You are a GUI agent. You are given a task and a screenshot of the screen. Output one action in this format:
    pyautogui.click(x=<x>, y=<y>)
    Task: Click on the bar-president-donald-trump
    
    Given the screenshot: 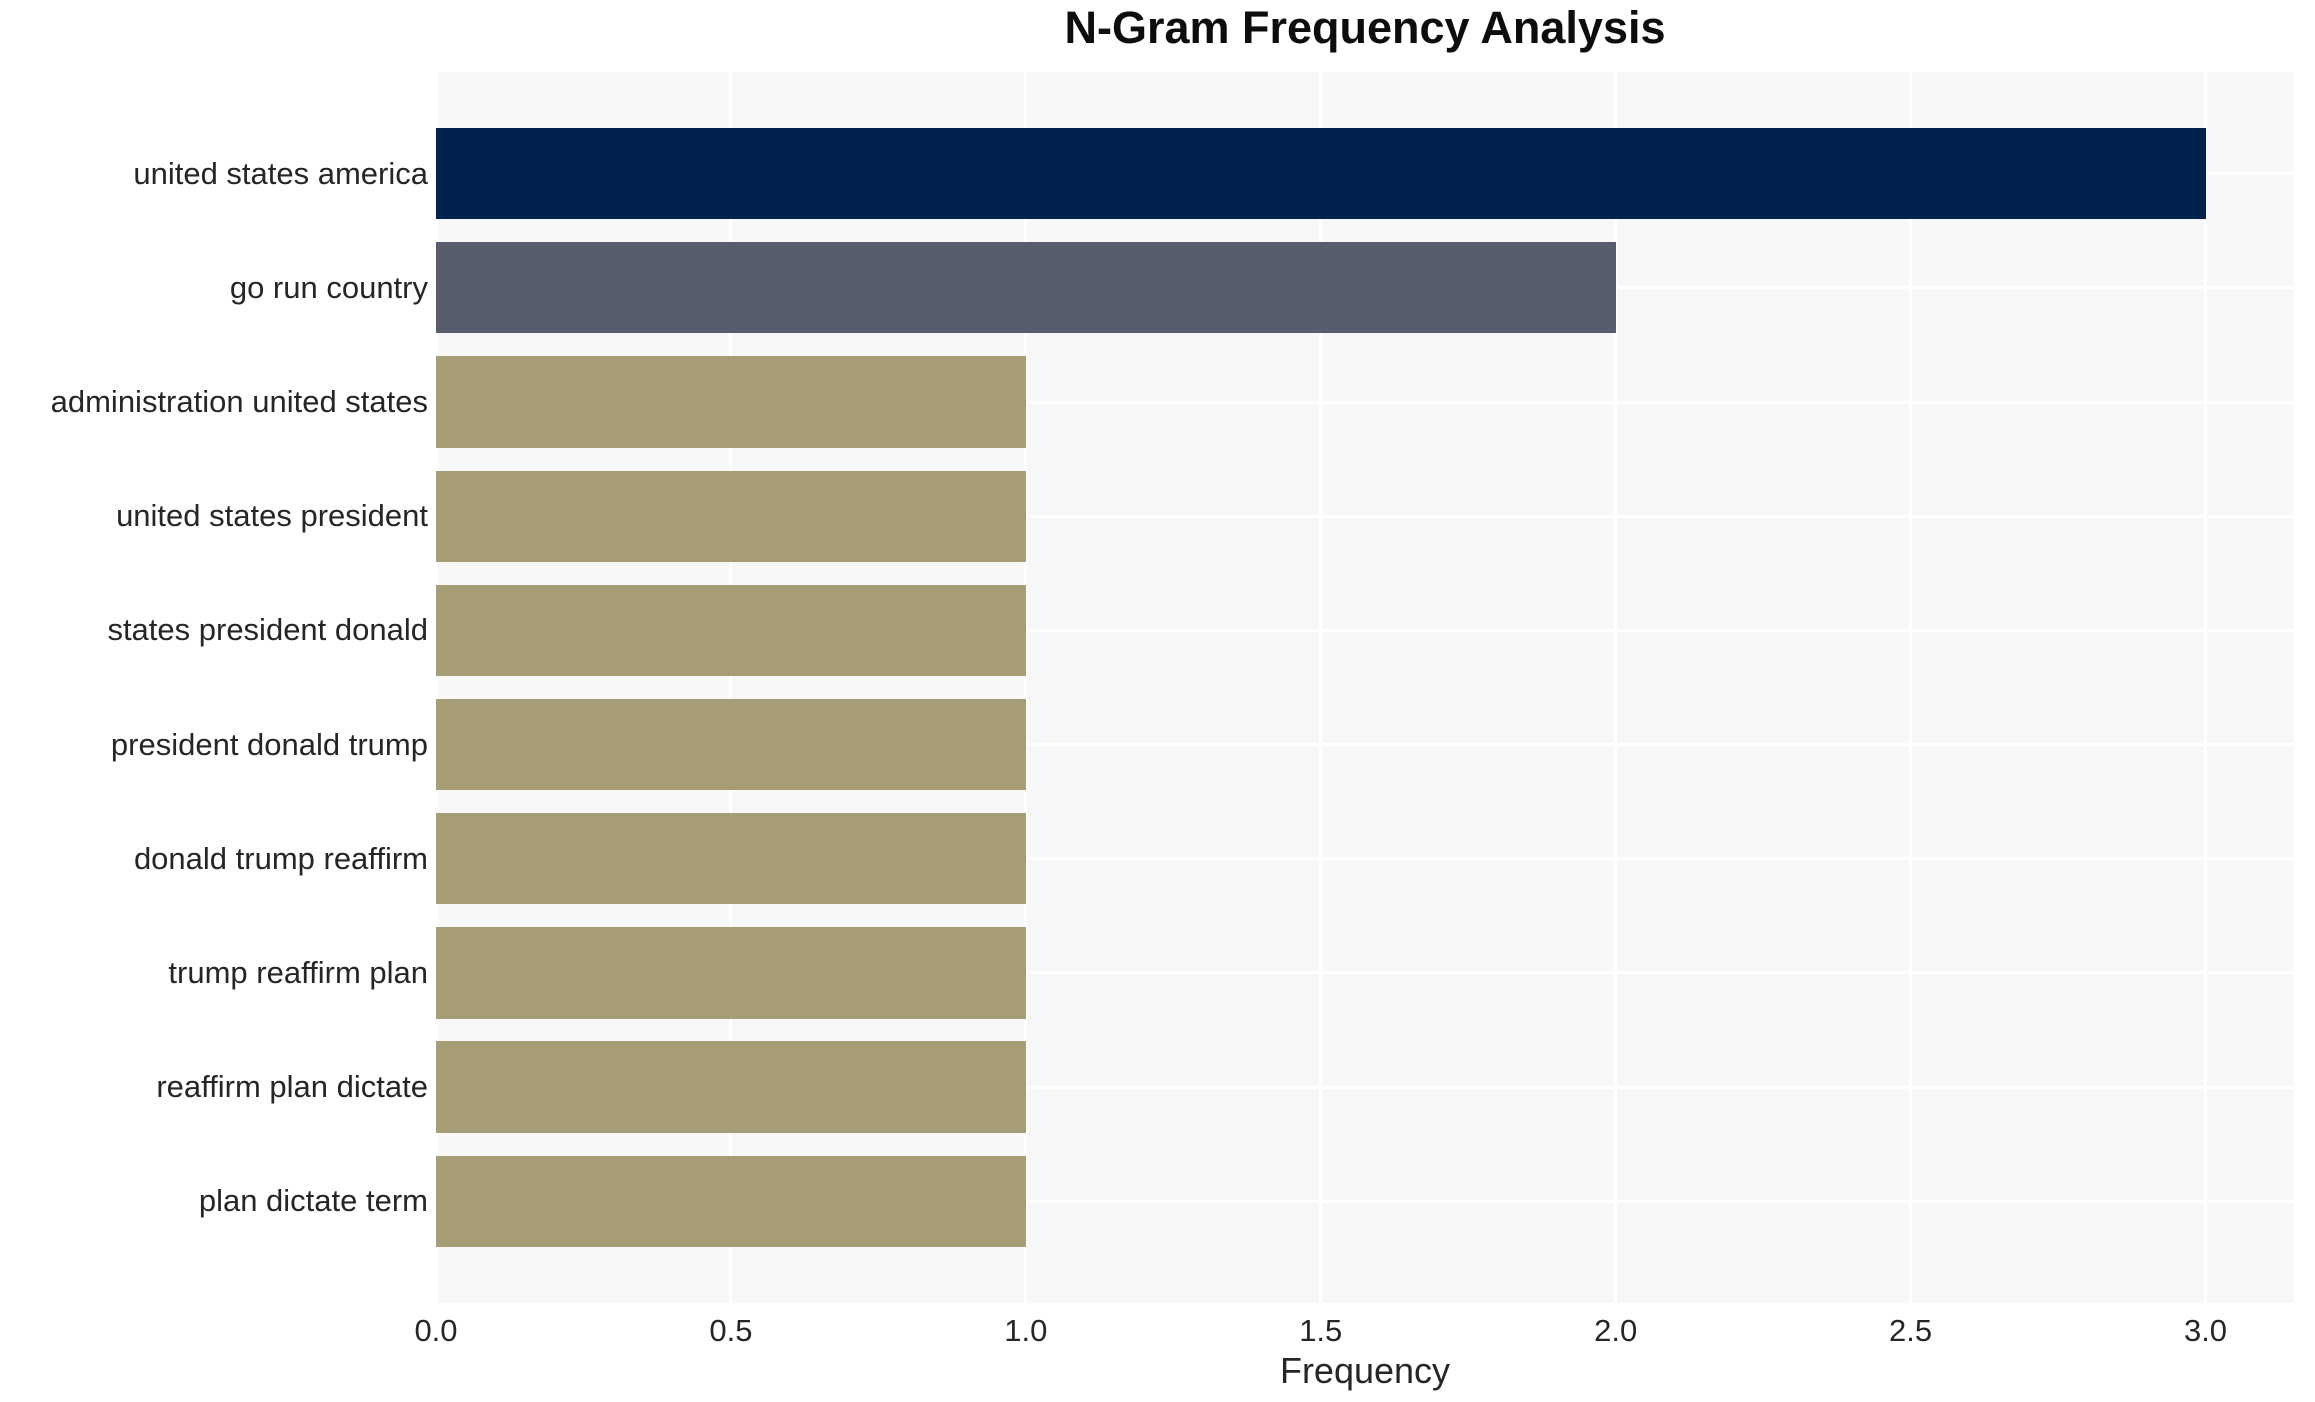 What is the action you would take?
    pyautogui.click(x=731, y=744)
    